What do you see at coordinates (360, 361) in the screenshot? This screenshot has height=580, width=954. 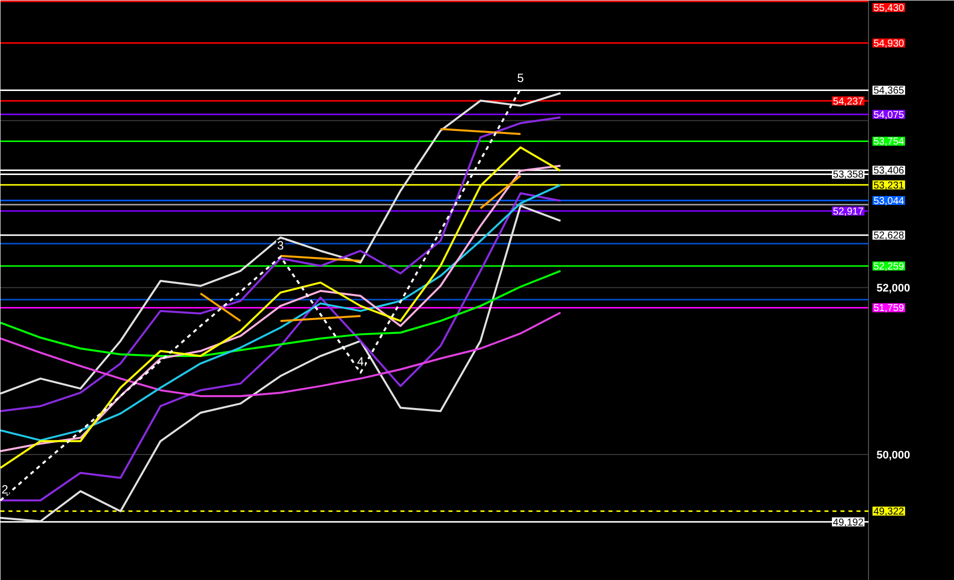 I see `annotation: 4` at bounding box center [360, 361].